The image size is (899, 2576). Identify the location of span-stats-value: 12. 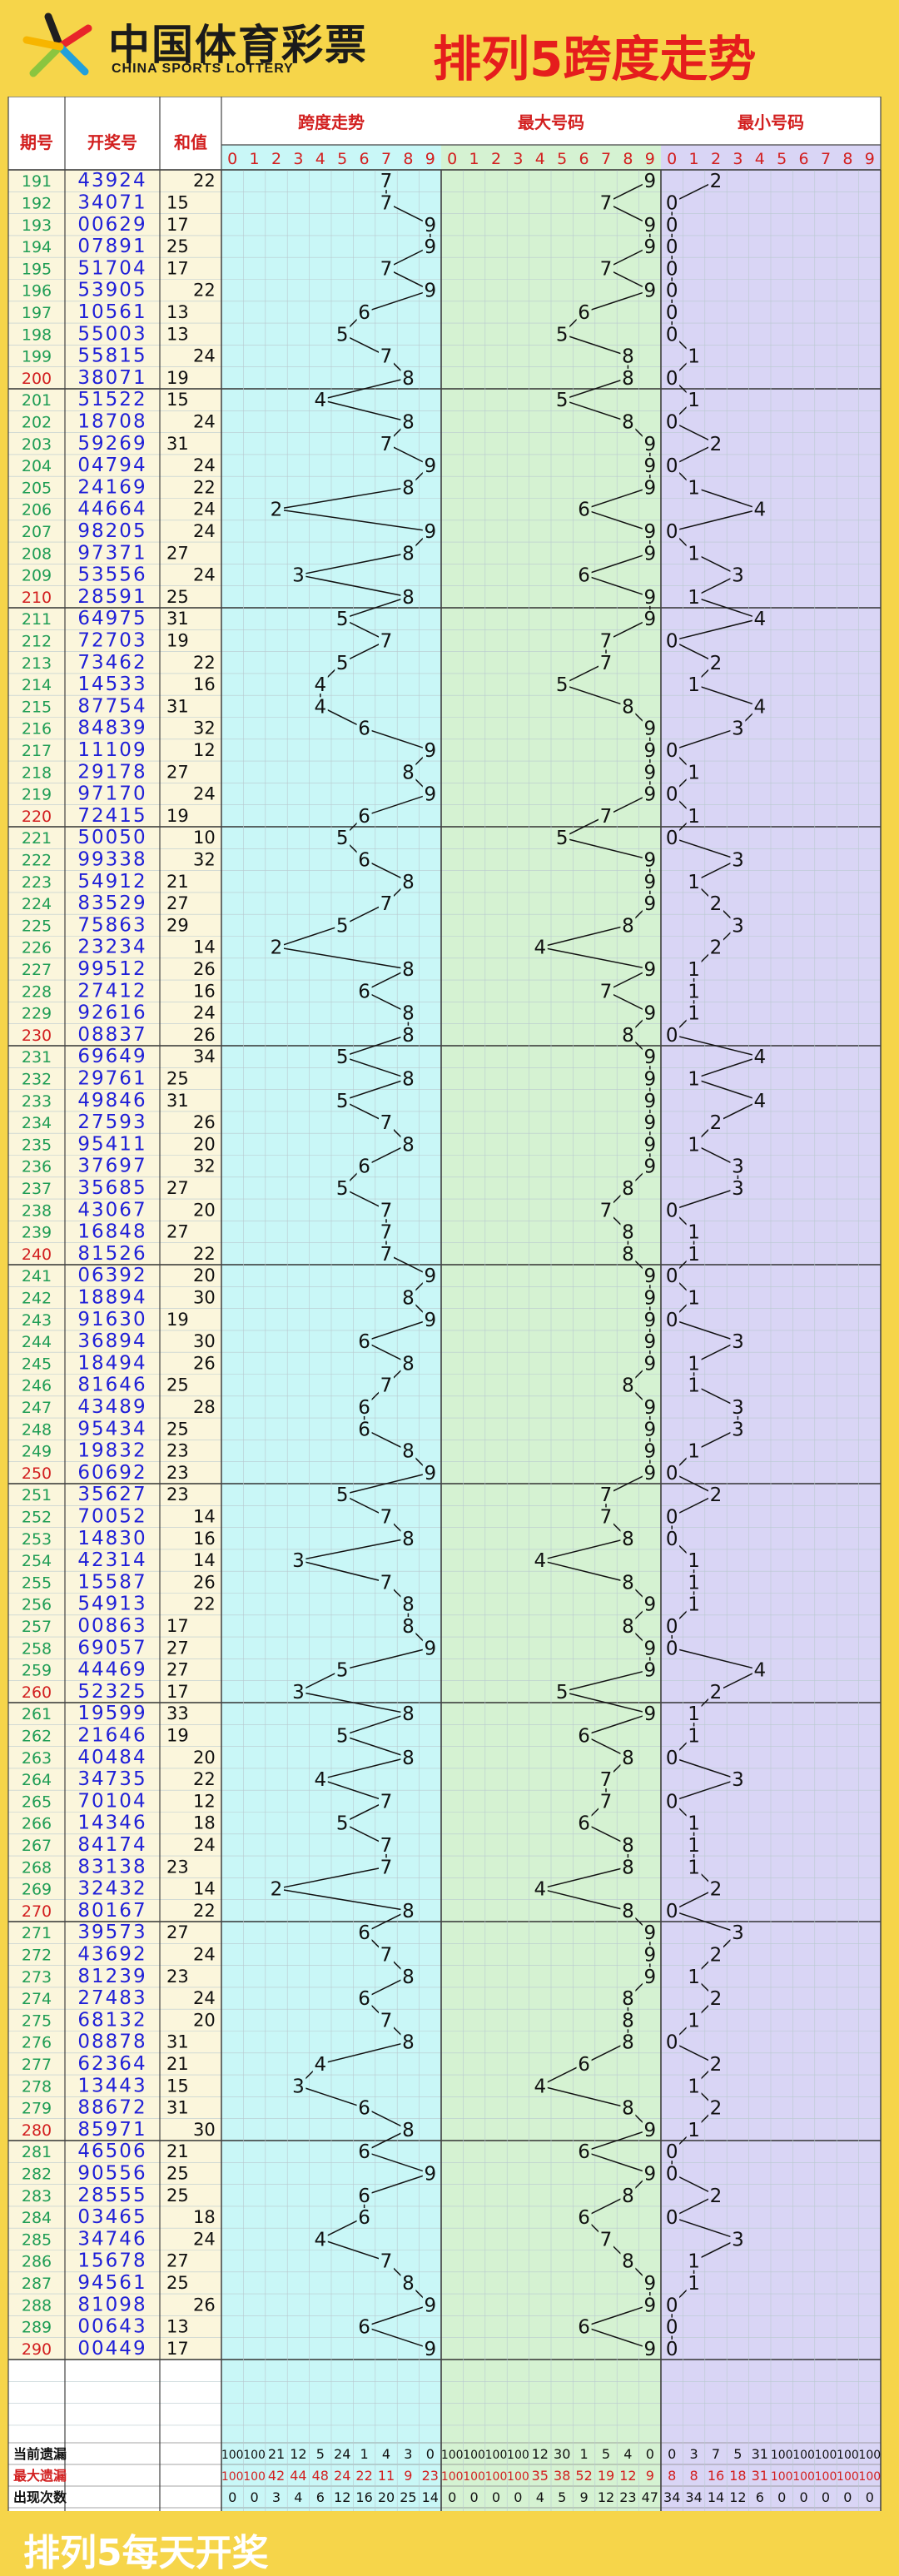
(298, 2454).